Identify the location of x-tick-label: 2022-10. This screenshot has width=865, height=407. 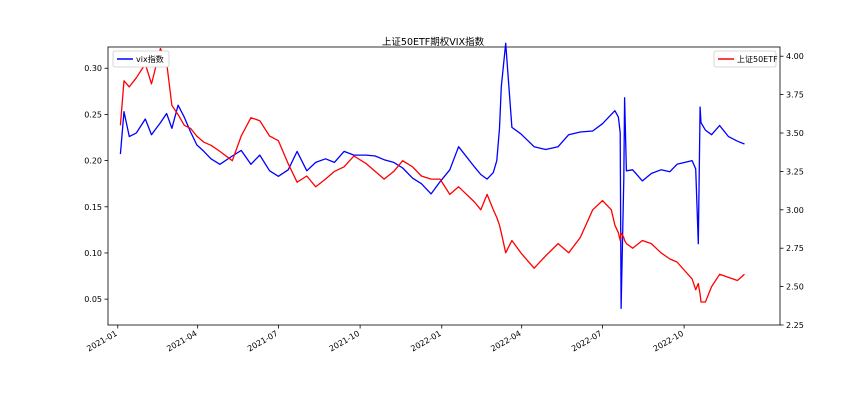
(668, 341).